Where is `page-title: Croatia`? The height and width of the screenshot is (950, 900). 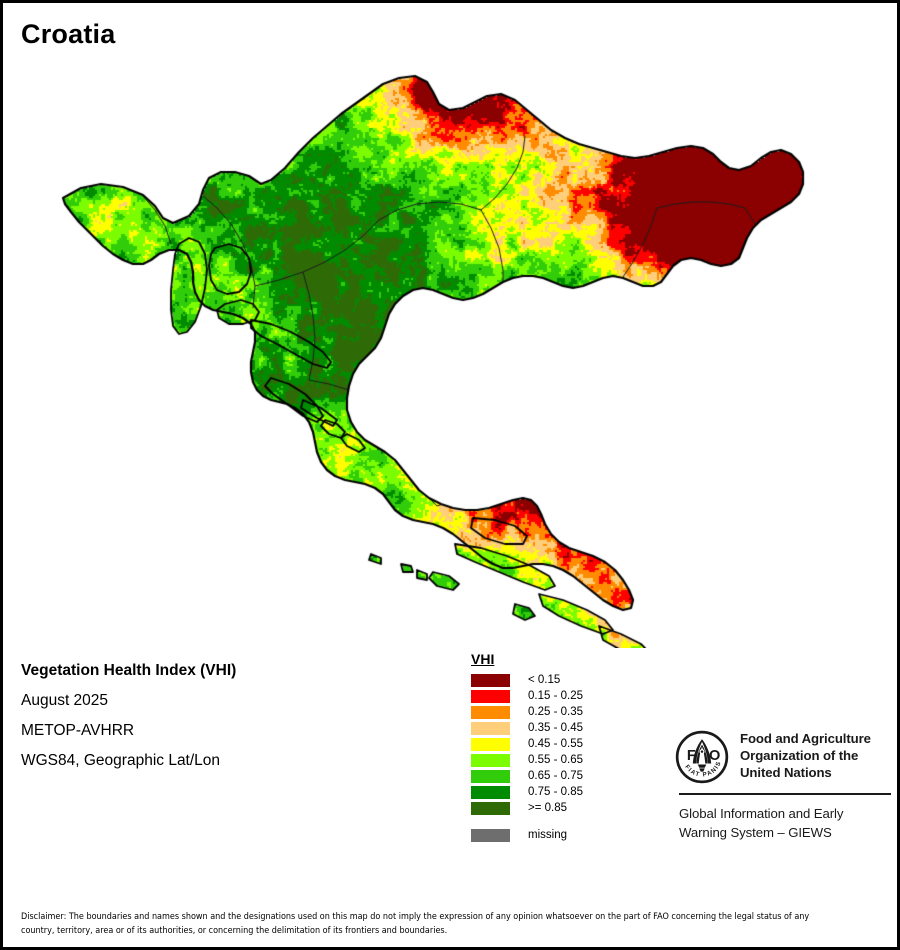 page-title: Croatia is located at coordinates (68, 34).